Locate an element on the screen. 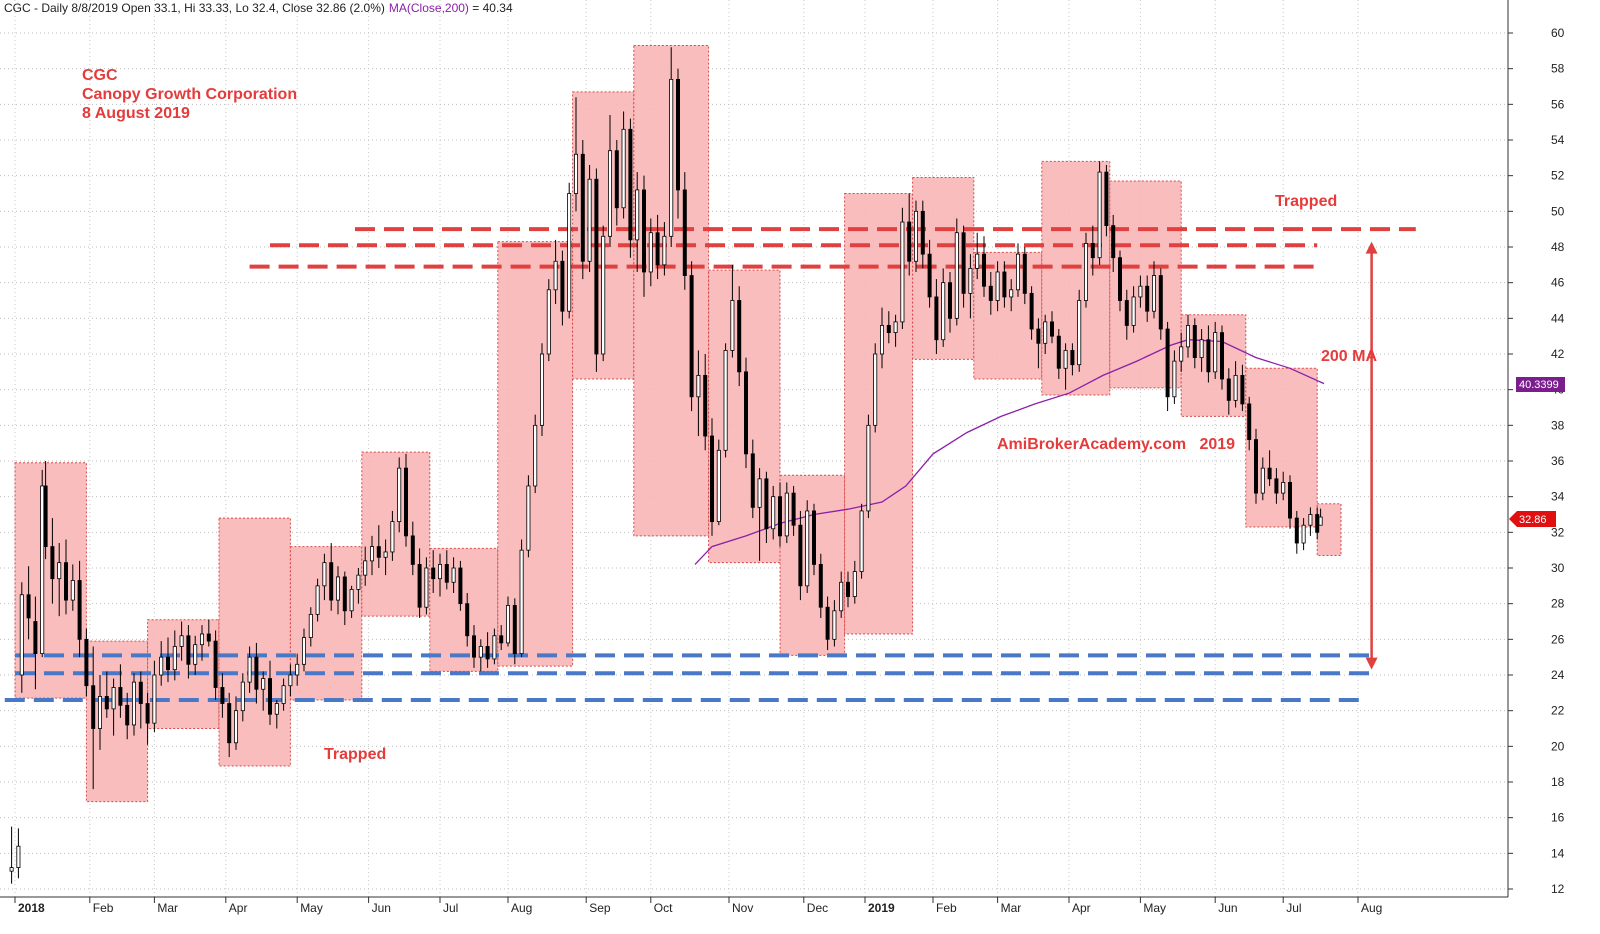 This screenshot has height=934, width=1600. ma-200-label: 200 MA is located at coordinates (1349, 356).